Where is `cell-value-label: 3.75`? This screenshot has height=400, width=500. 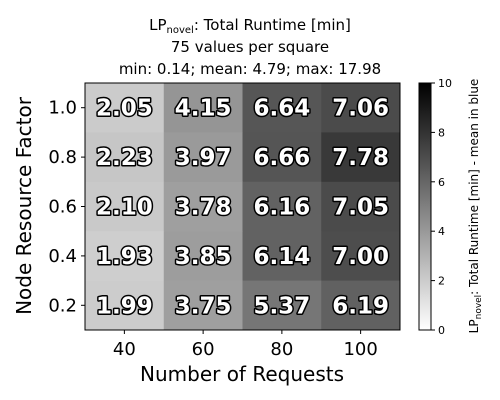 cell-value-label: 3.75 is located at coordinates (203, 306).